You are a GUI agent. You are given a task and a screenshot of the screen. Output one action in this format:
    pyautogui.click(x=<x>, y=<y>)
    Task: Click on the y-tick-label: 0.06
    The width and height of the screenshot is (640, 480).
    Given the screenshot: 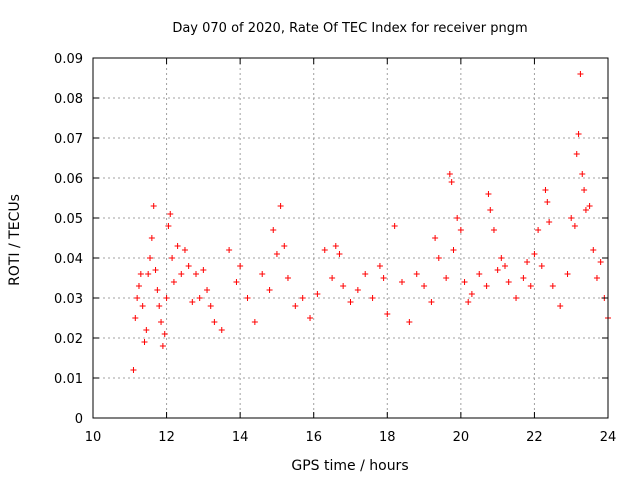 What is the action you would take?
    pyautogui.click(x=68, y=179)
    